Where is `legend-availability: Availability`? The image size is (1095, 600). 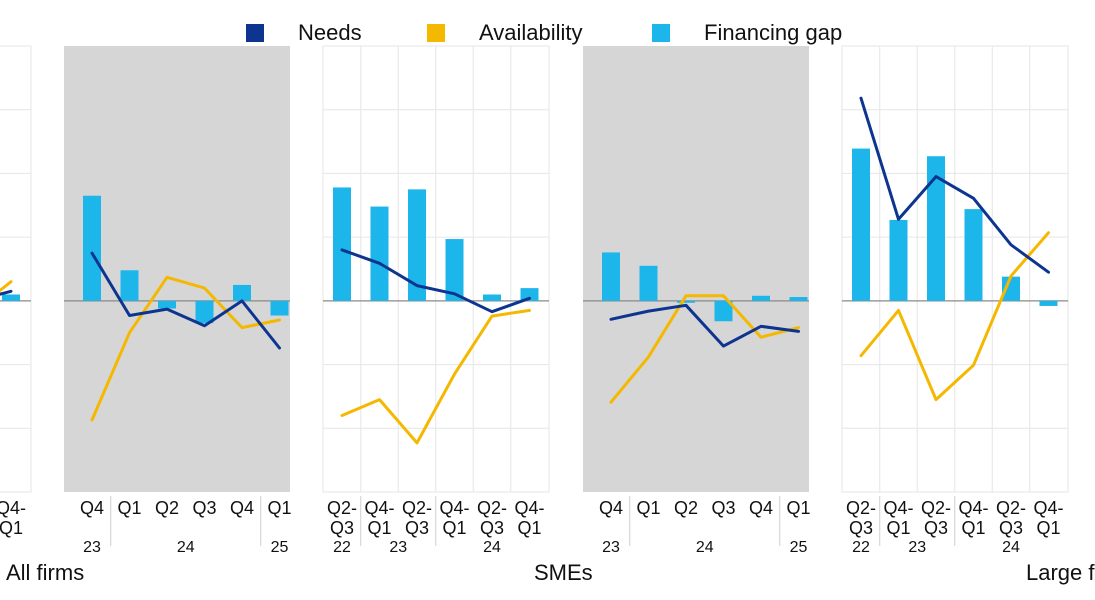 legend-availability: Availability is located at coordinates (505, 33).